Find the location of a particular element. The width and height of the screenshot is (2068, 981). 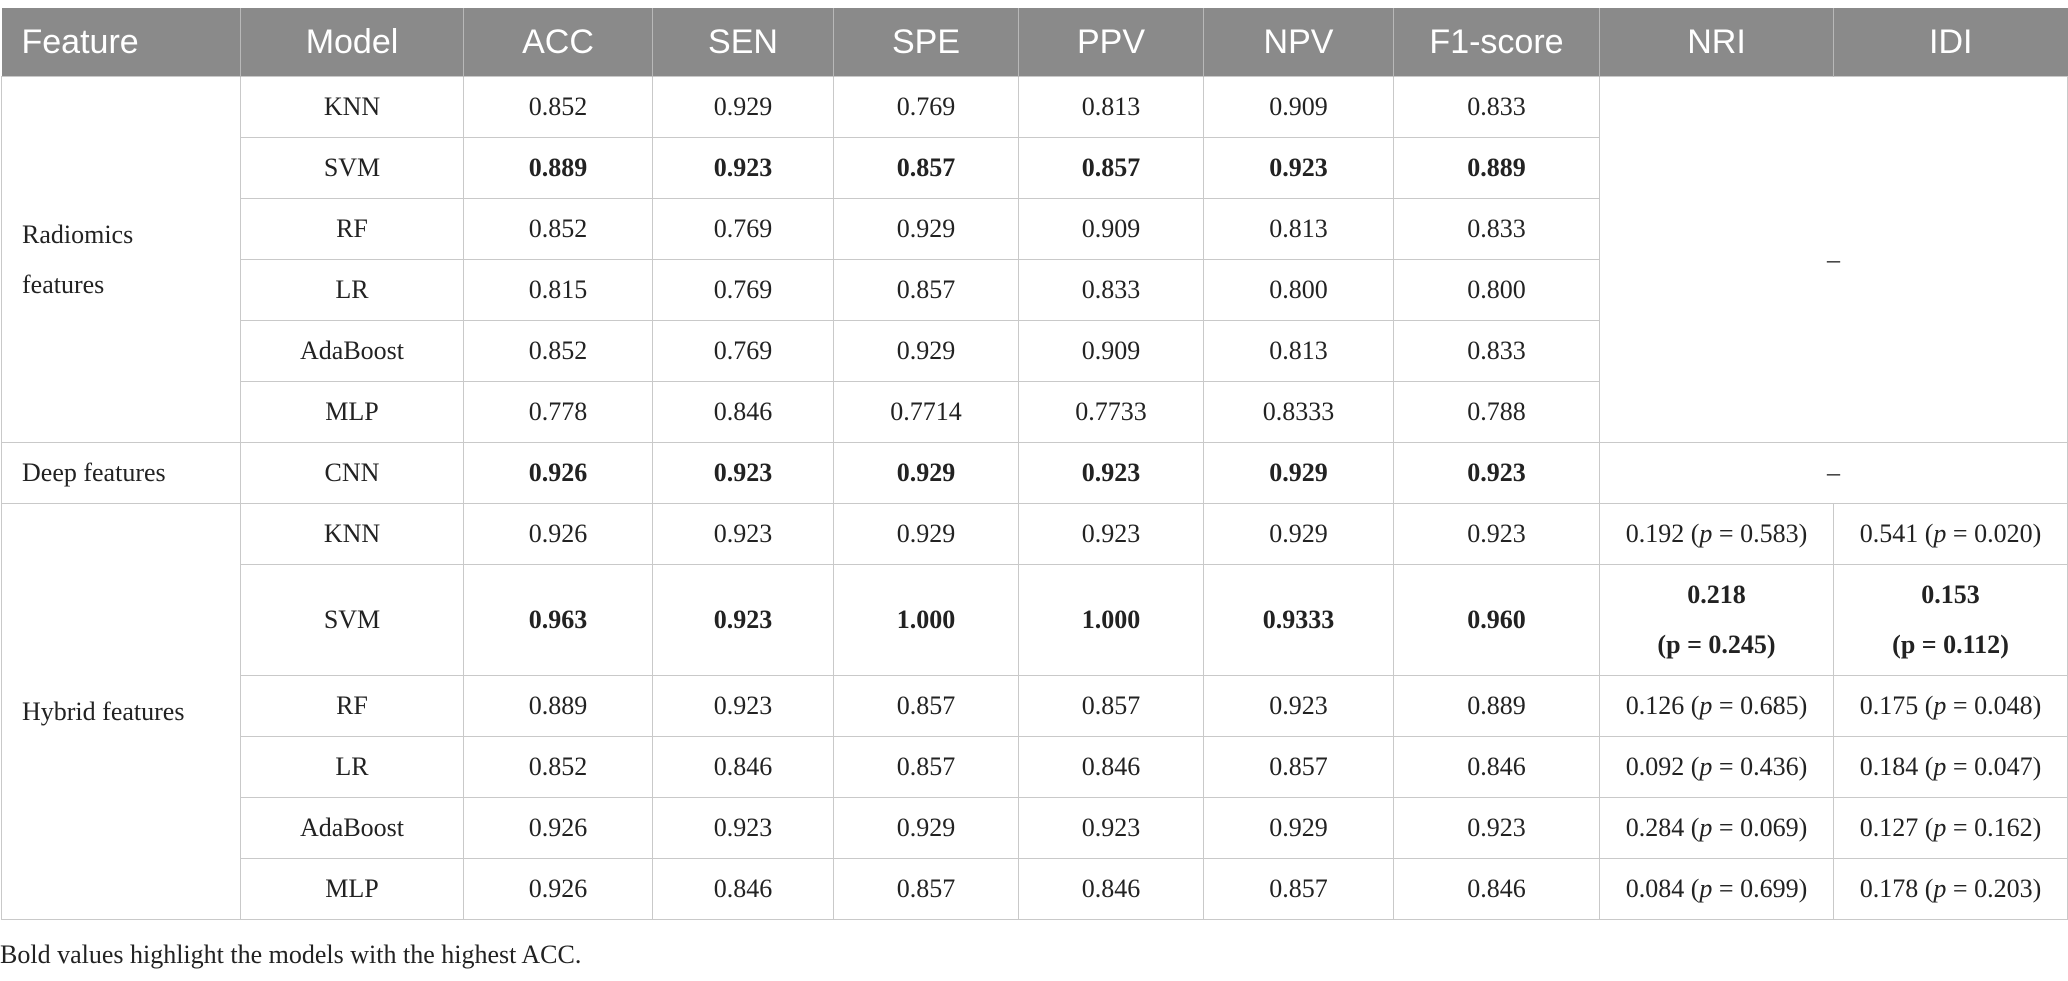

ppv-cell: 0.833 is located at coordinates (1111, 290).